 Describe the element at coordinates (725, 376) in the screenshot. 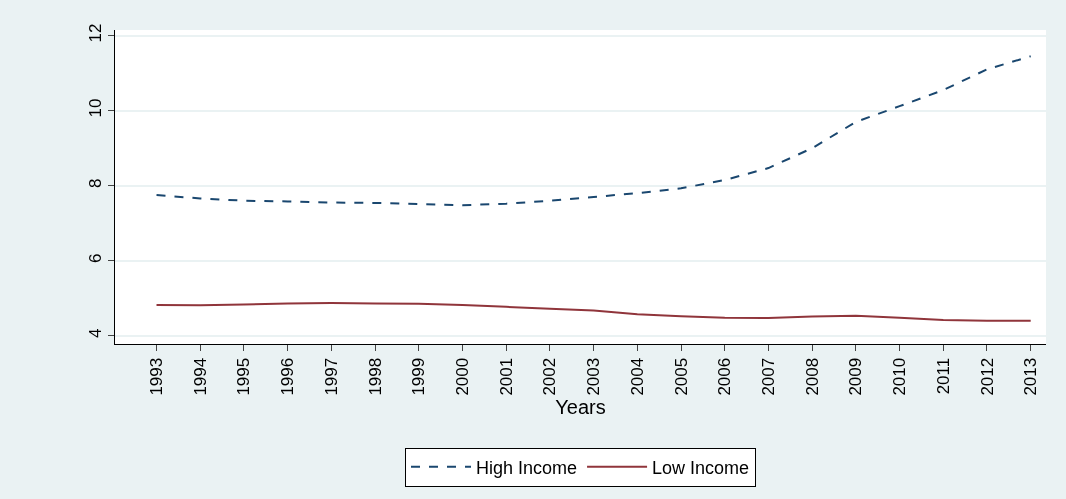

I see `x-tick-label: 2006` at that location.